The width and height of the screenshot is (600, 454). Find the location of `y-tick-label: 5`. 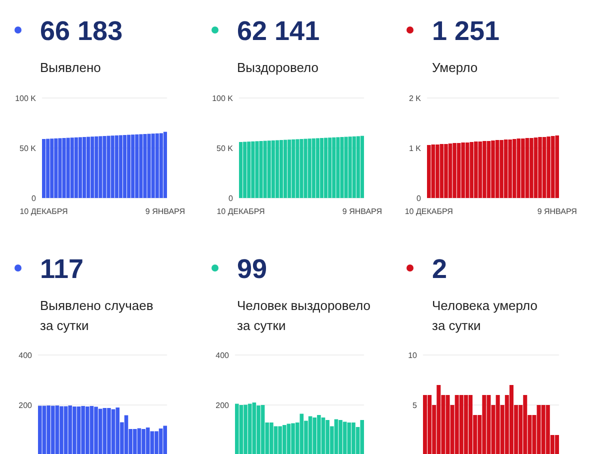

y-tick-label: 5 is located at coordinates (415, 405).